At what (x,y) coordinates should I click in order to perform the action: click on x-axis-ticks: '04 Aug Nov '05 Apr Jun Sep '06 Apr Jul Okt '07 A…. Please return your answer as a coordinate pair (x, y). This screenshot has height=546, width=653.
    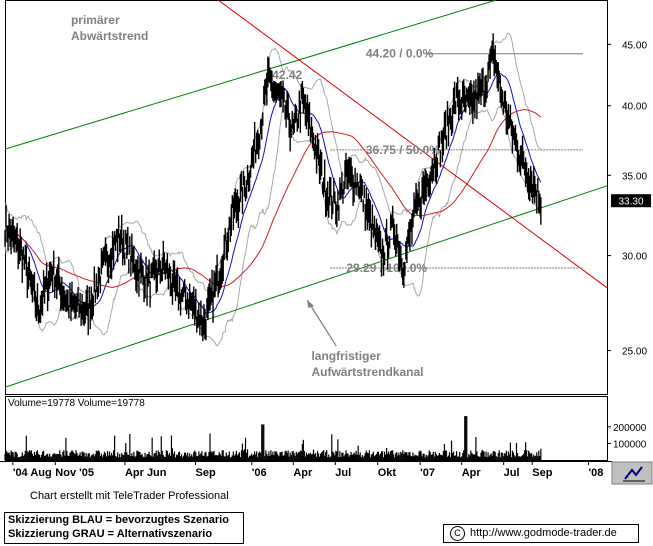
    Looking at the image, I should click on (308, 470).